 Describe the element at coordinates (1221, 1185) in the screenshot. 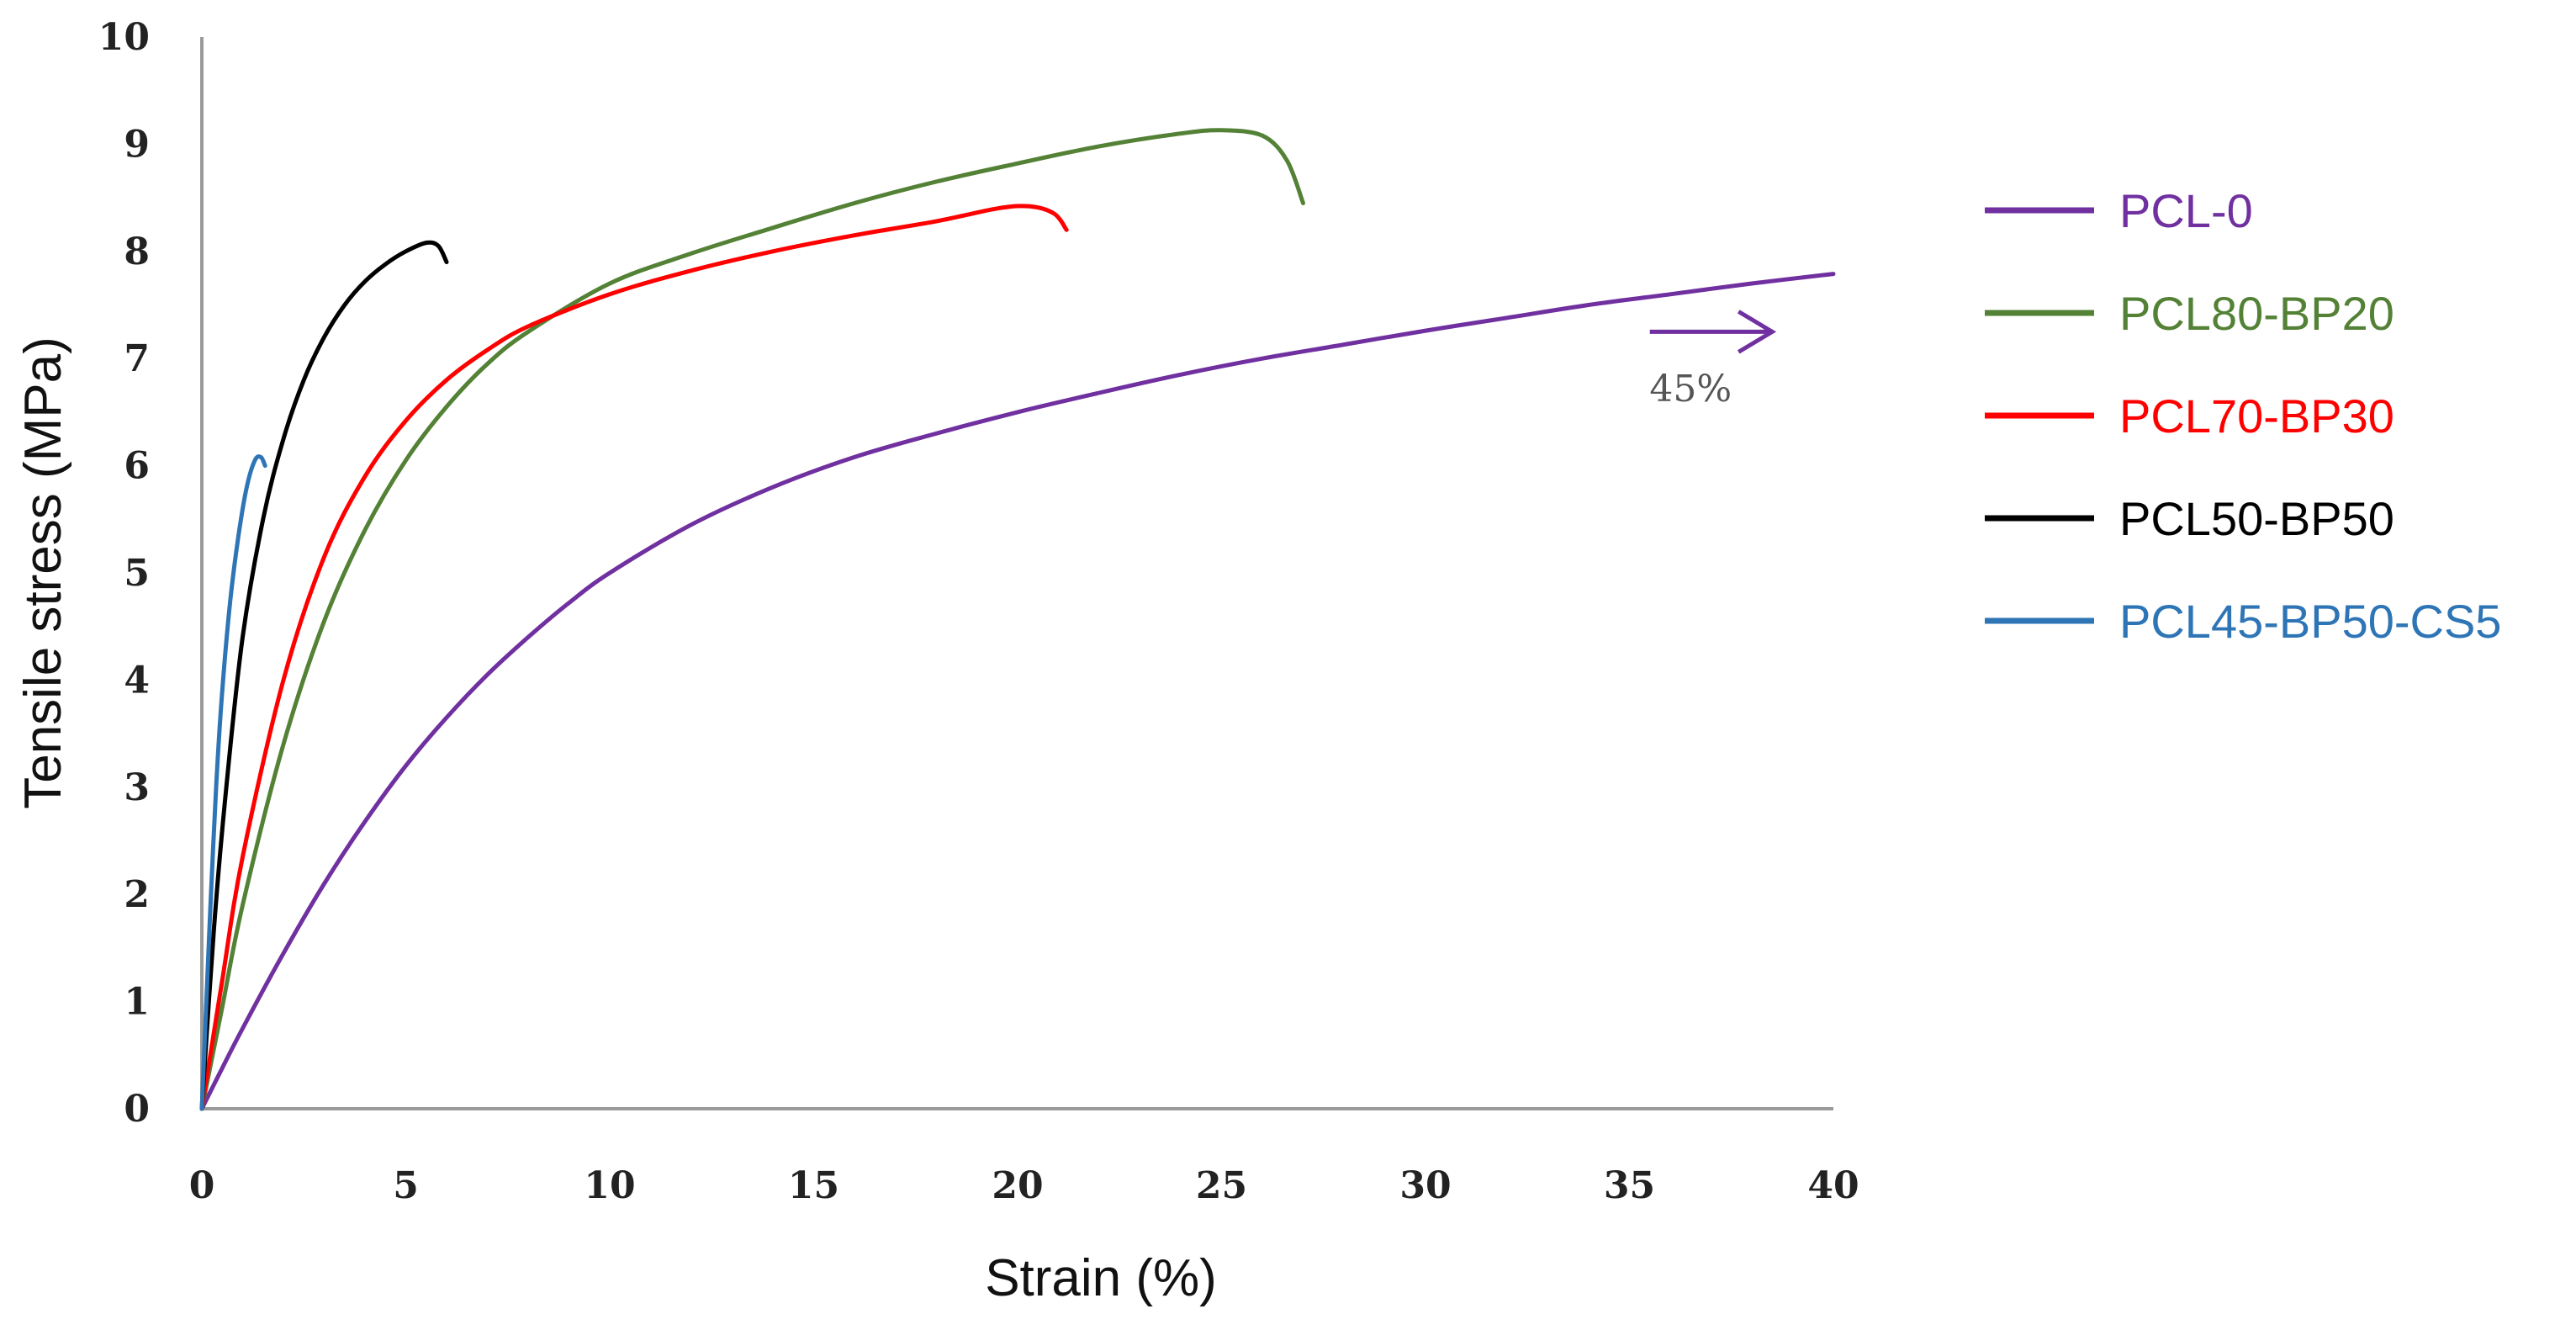

I see `x-tick-label: 25` at that location.